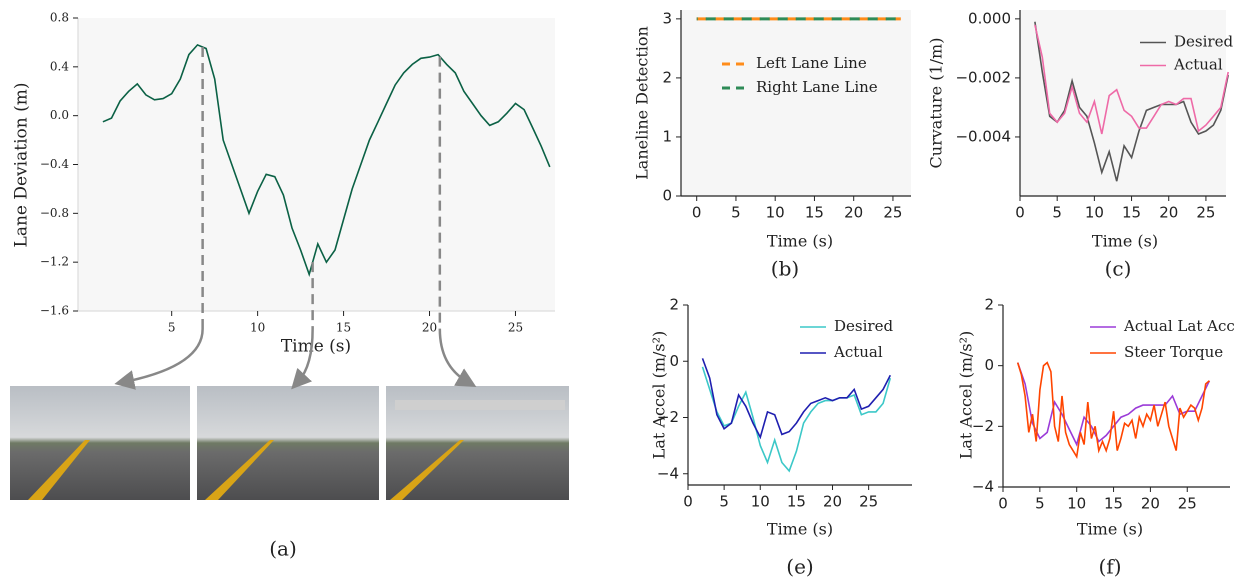 The width and height of the screenshot is (1235, 578). What do you see at coordinates (54, 262) in the screenshot?
I see `y-tick-label: −1.2` at bounding box center [54, 262].